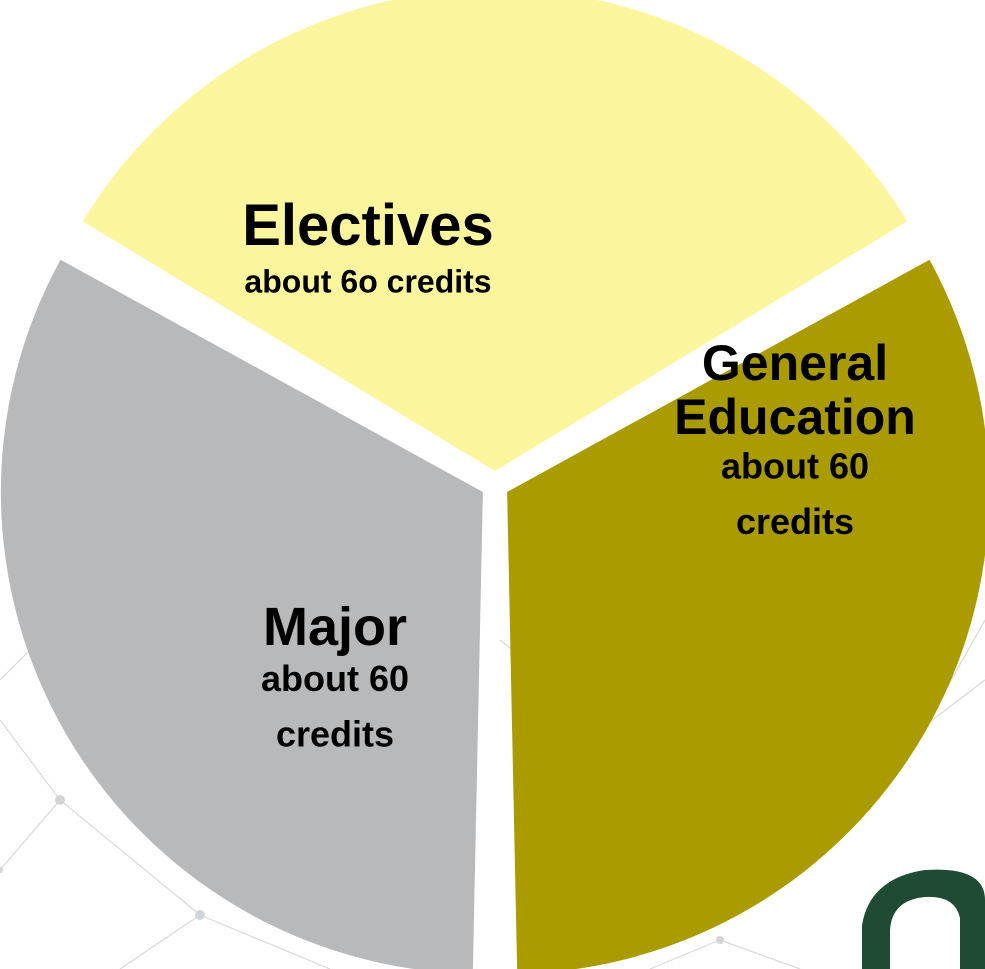 The width and height of the screenshot is (985, 969). Describe the element at coordinates (368, 225) in the screenshot. I see `slice-title-text: Electives` at that location.